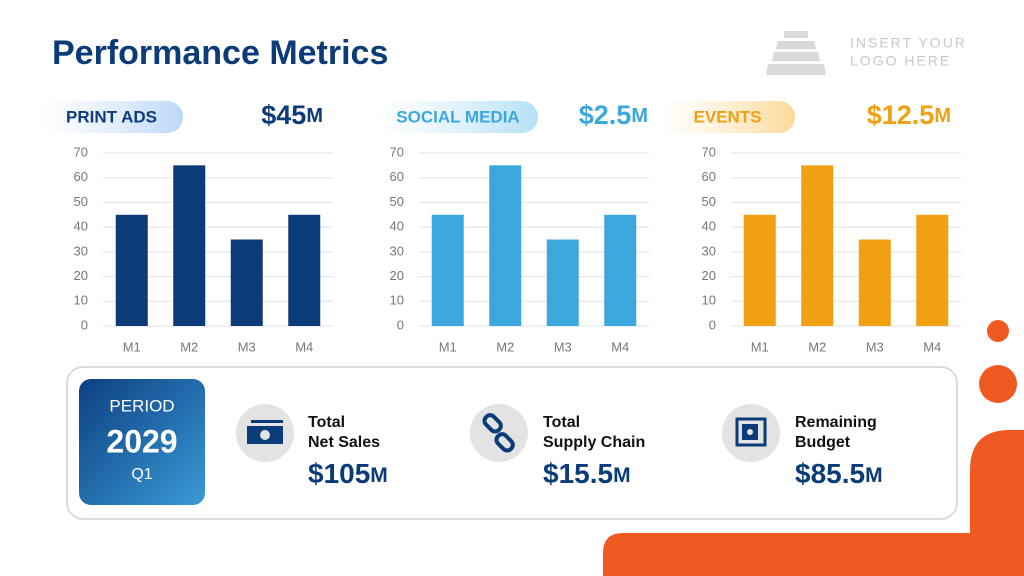 Image resolution: width=1024 pixels, height=576 pixels. What do you see at coordinates (594, 442) in the screenshot?
I see `kpi-label: Supply Chain` at bounding box center [594, 442].